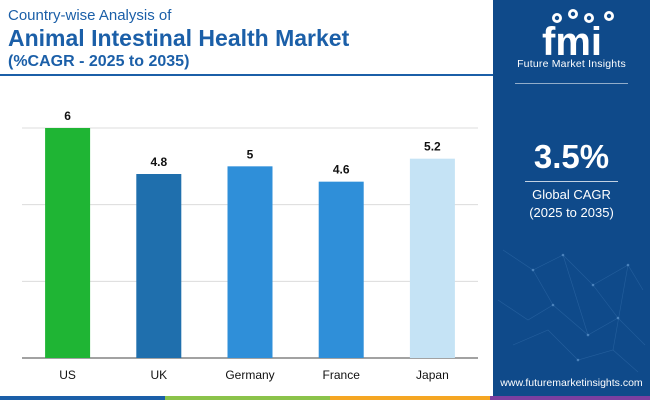 The image size is (650, 400). Describe the element at coordinates (67, 375) in the screenshot. I see `x-tick-label-us: US` at that location.